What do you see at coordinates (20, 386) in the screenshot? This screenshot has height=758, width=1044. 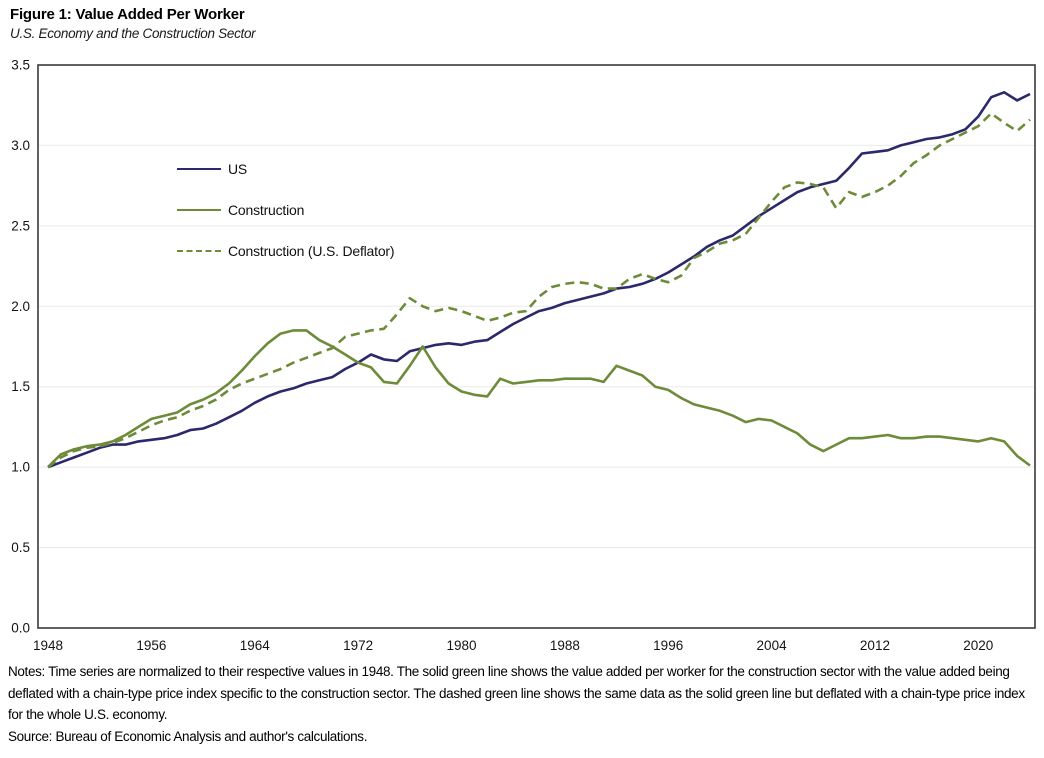 I see `svg-text: 1.5` at bounding box center [20, 386].